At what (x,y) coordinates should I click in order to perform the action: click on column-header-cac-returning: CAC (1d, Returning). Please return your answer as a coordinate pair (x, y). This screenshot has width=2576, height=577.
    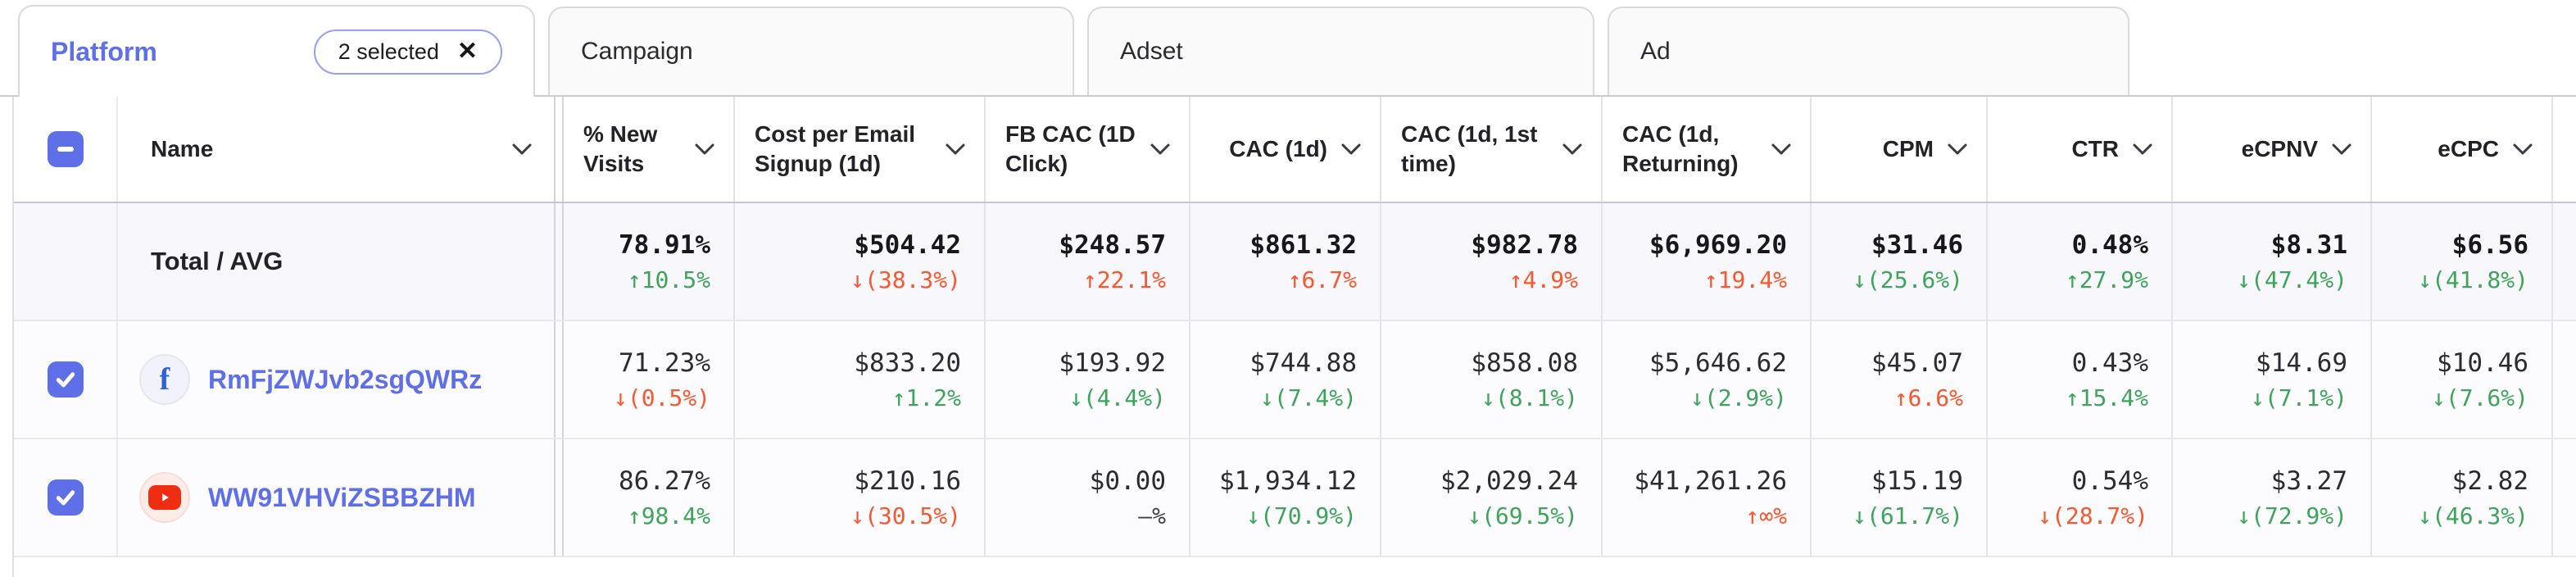
    Looking at the image, I should click on (1705, 149).